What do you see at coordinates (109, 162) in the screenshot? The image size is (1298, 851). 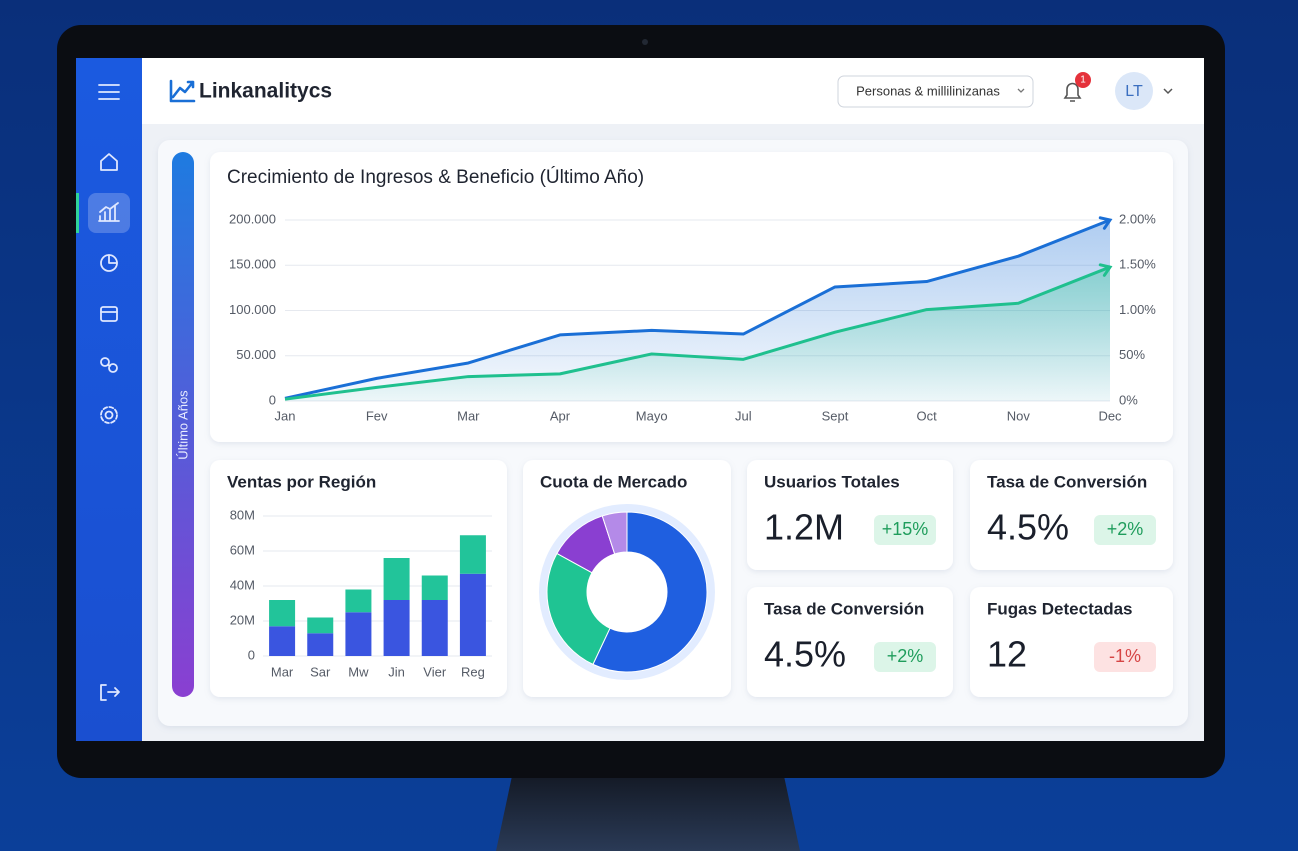 I see `home-icon` at bounding box center [109, 162].